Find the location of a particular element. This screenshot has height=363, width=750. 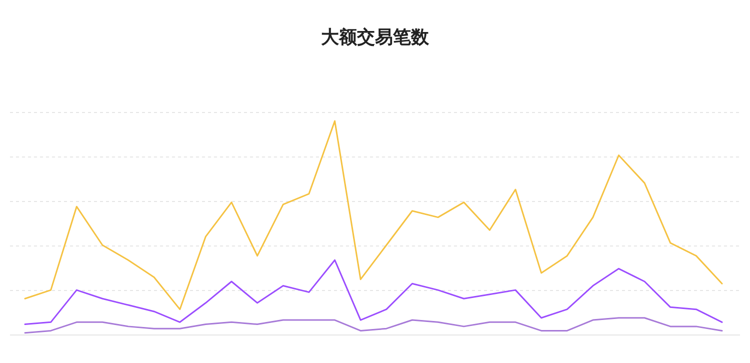

chart-title: 大额交易笔数 is located at coordinates (375, 37).